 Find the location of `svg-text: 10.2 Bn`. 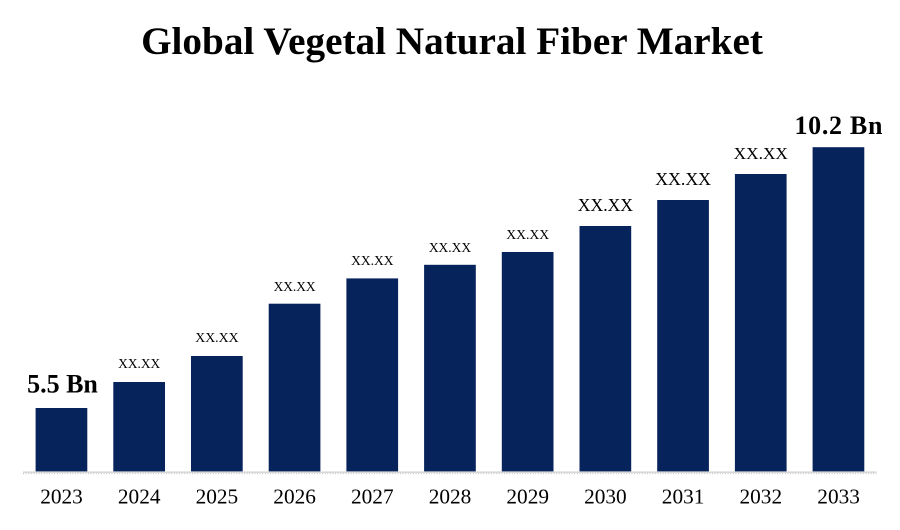

svg-text: 10.2 Bn is located at coordinates (838, 125).